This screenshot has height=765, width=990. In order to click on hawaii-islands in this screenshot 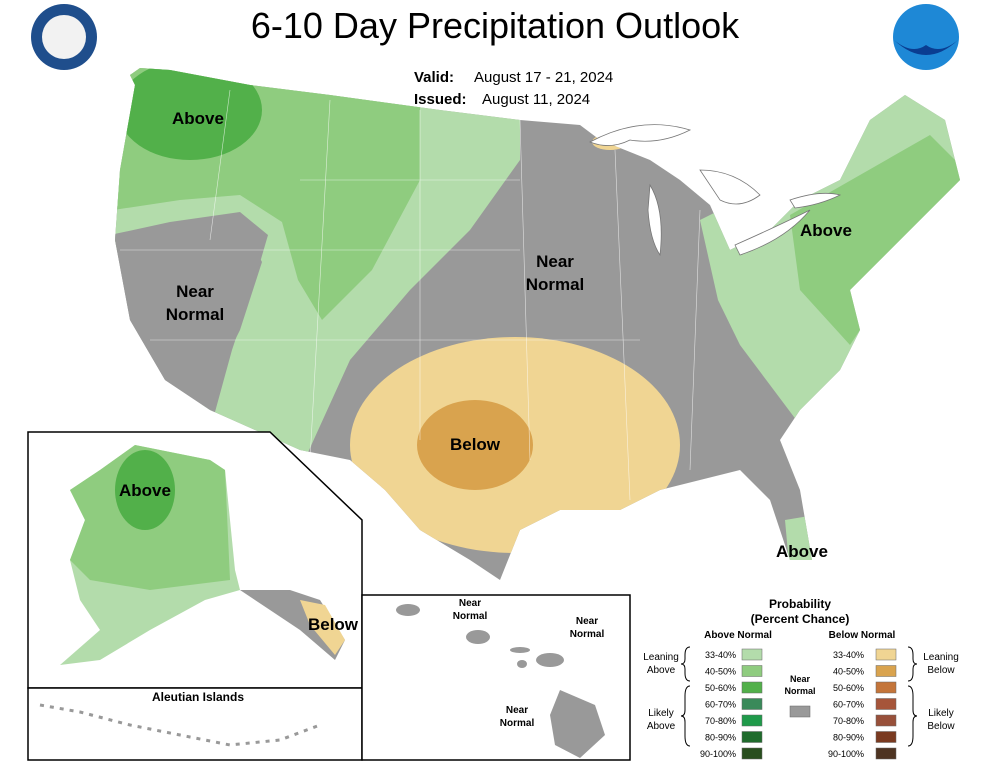, I will do `click(500, 681)`.